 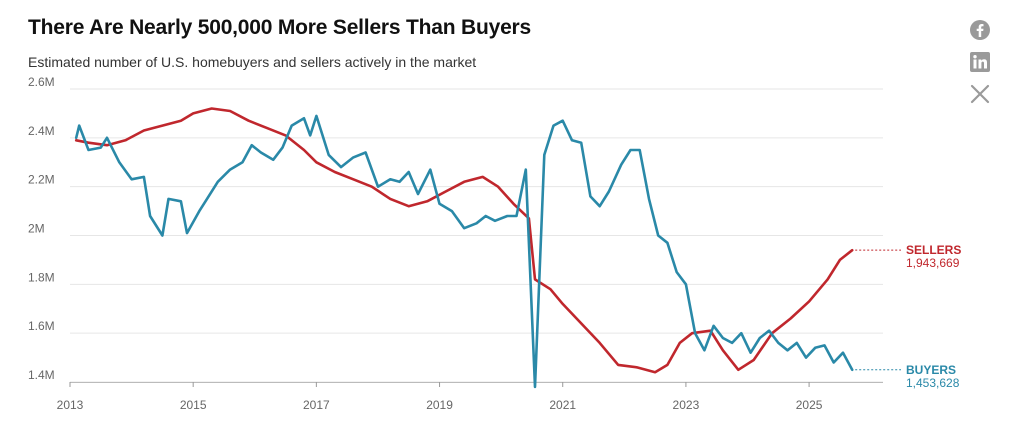 I want to click on series-value-label: 1,943,669, so click(x=933, y=263).